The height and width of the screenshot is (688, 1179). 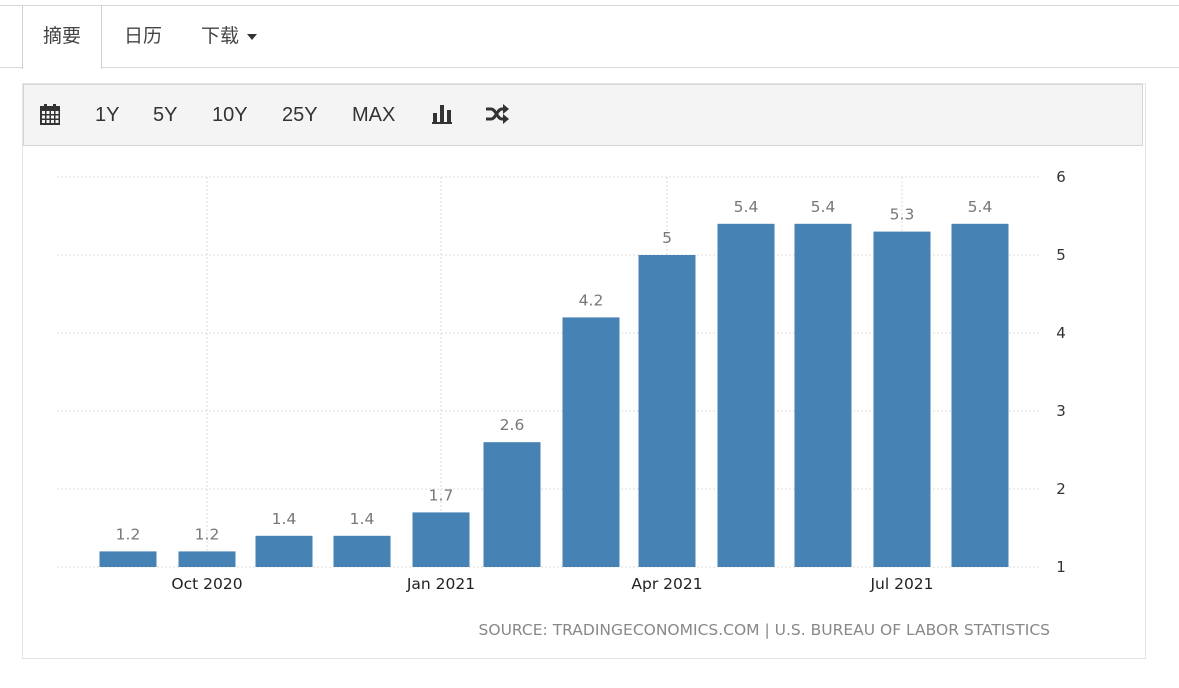 I want to click on shuffle-icon, so click(x=497, y=116).